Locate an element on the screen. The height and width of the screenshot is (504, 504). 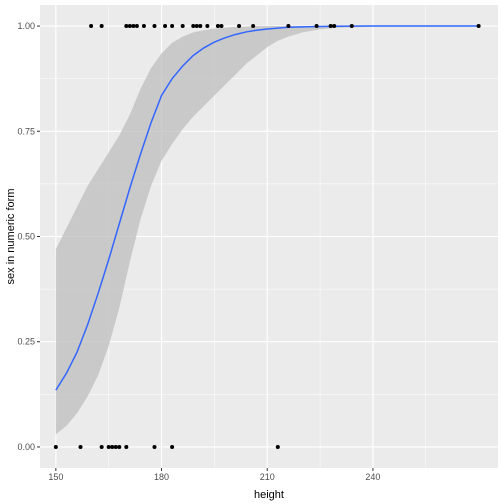
y-tick-label: 0.50 is located at coordinates (26, 237).